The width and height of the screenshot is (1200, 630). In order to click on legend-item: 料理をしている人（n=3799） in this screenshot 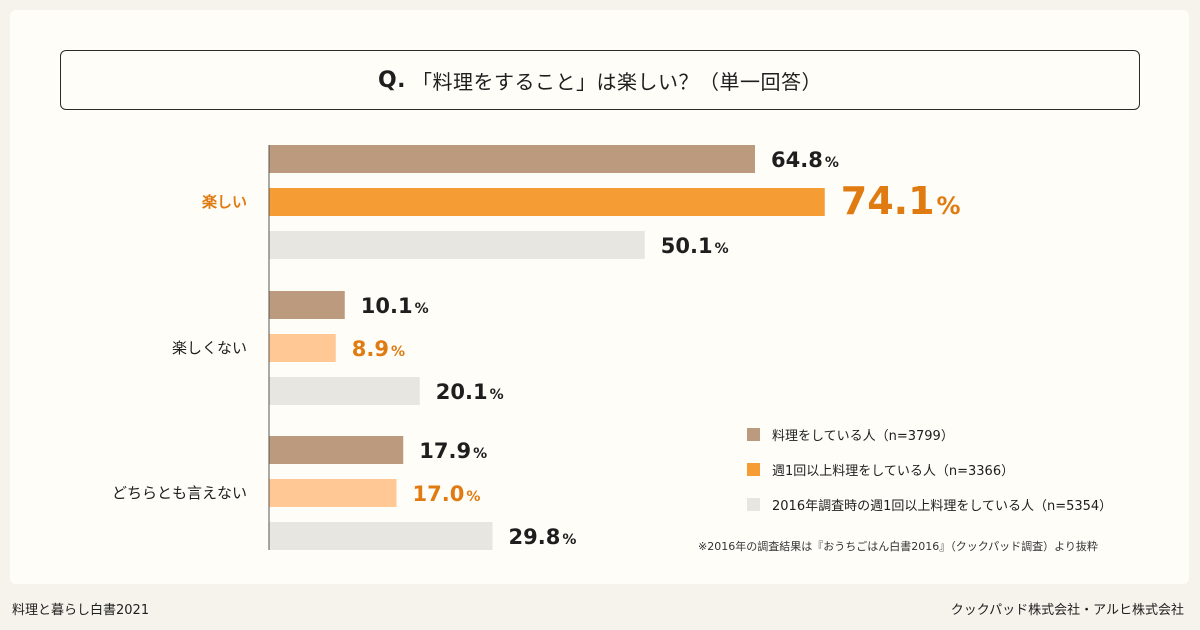, I will do `click(929, 434)`.